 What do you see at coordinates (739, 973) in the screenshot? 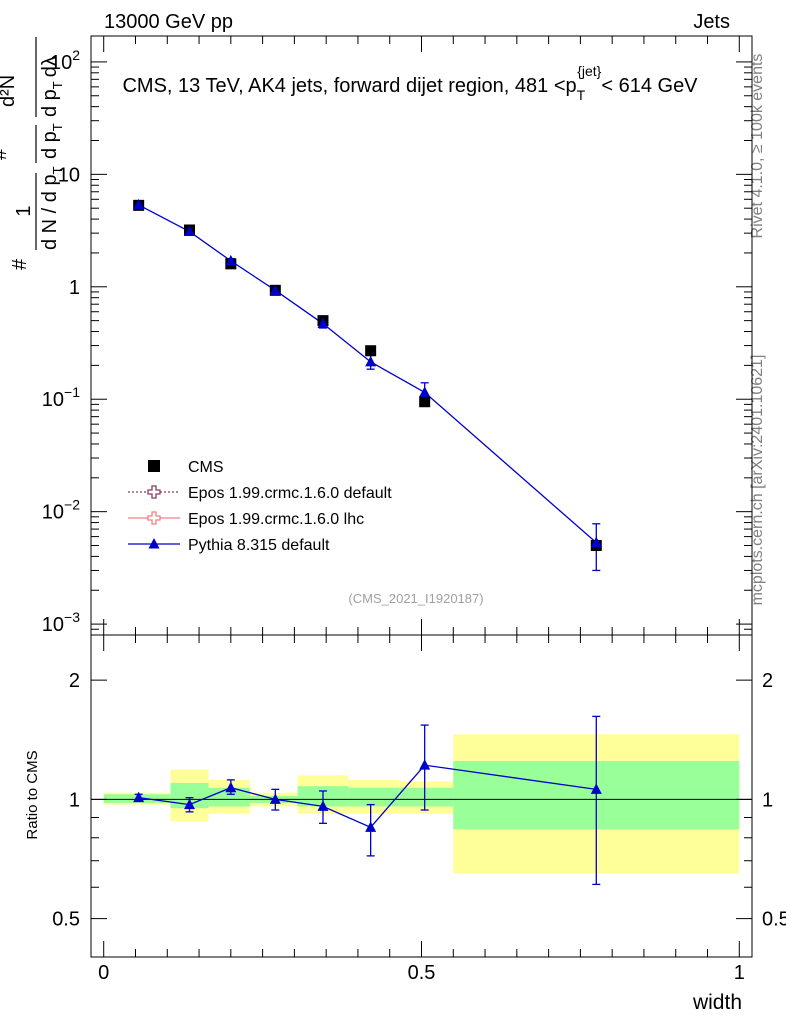
I see `x-tick-label: 1` at bounding box center [739, 973].